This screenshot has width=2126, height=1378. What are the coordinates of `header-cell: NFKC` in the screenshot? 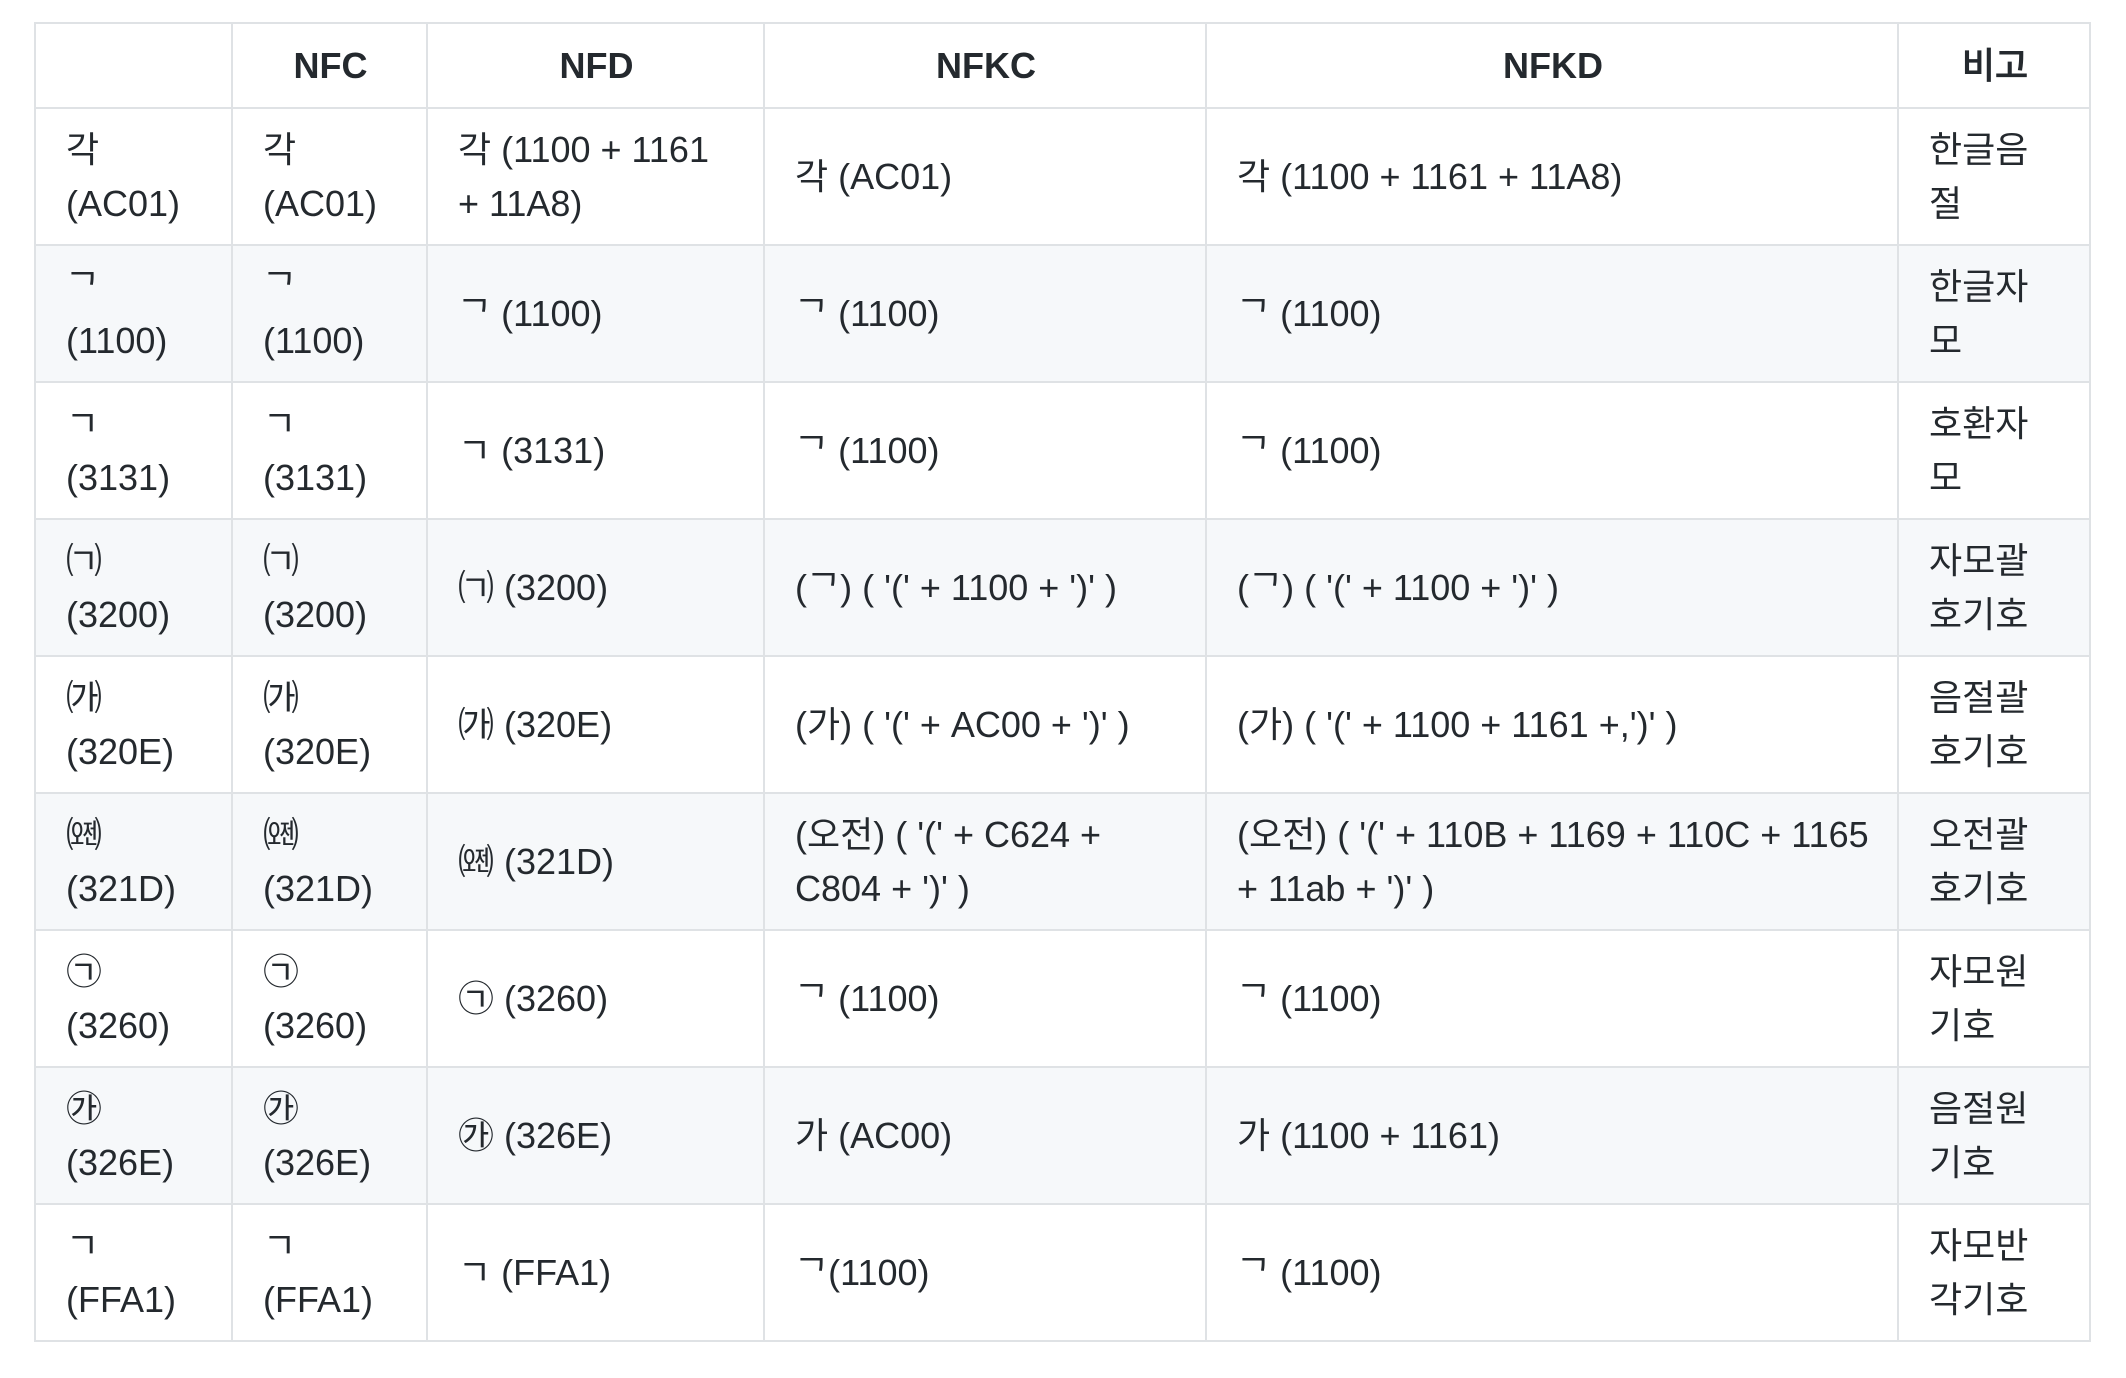 It's located at (985, 65).